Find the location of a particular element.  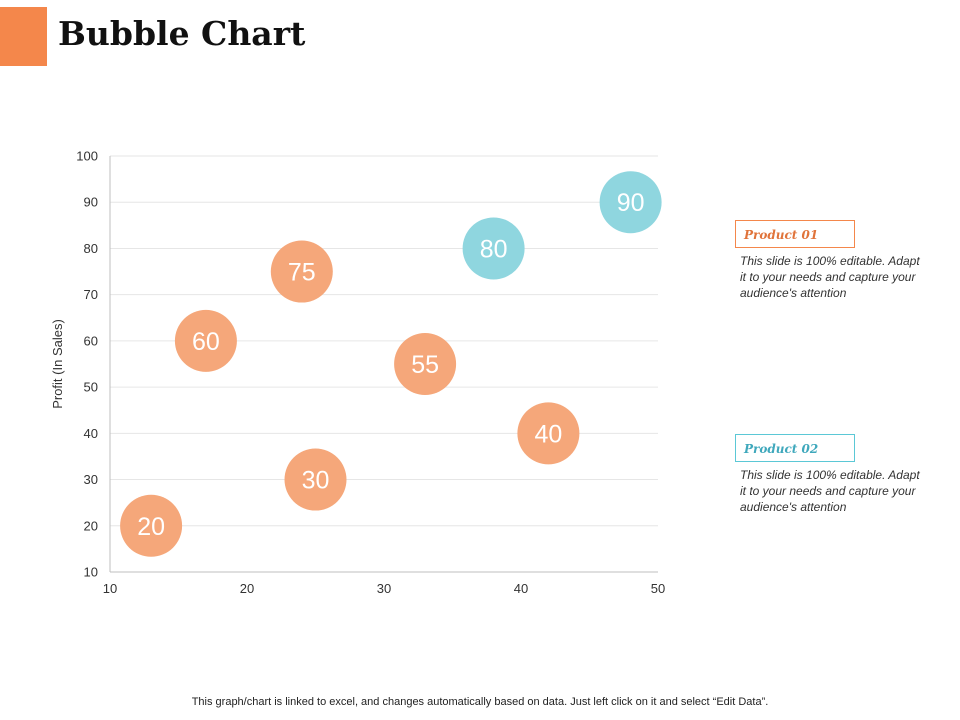

x-tick-label-50: 50 is located at coordinates (658, 588).